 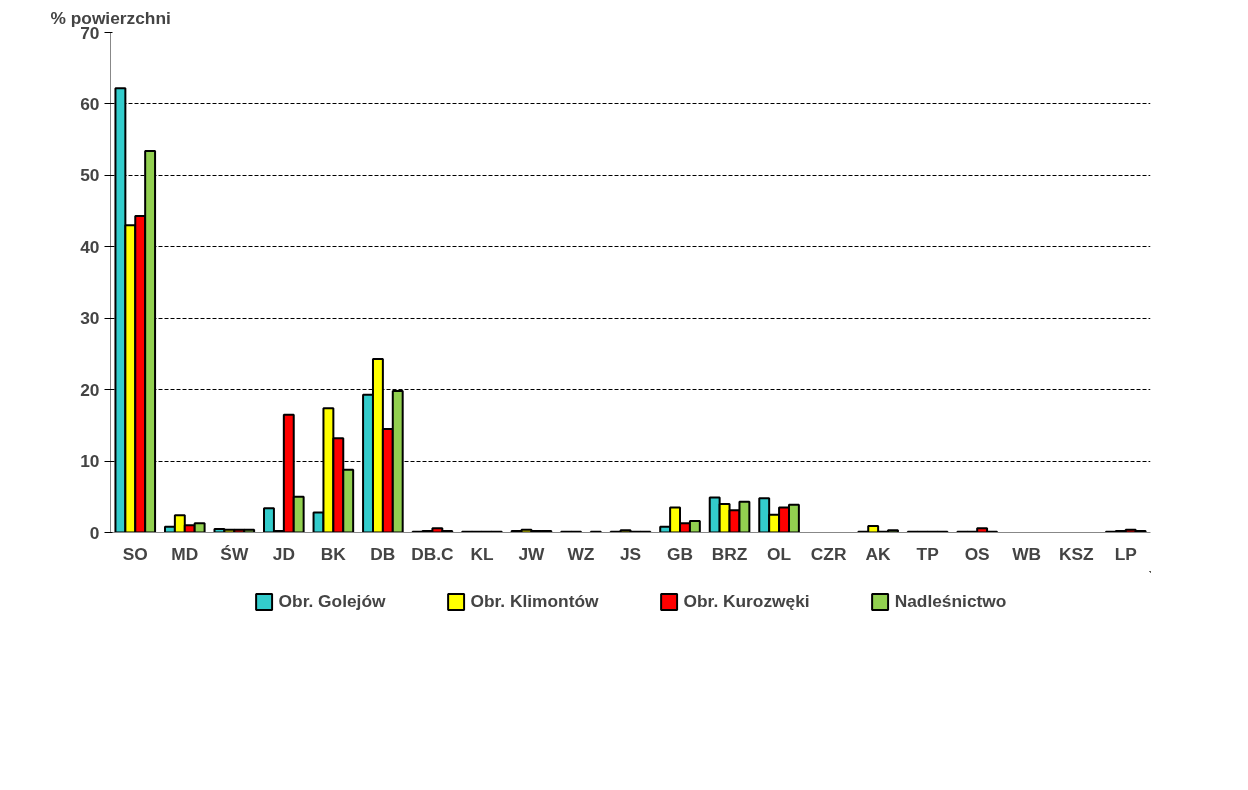 I want to click on x-tick-label: KSZ, so click(x=1076, y=553).